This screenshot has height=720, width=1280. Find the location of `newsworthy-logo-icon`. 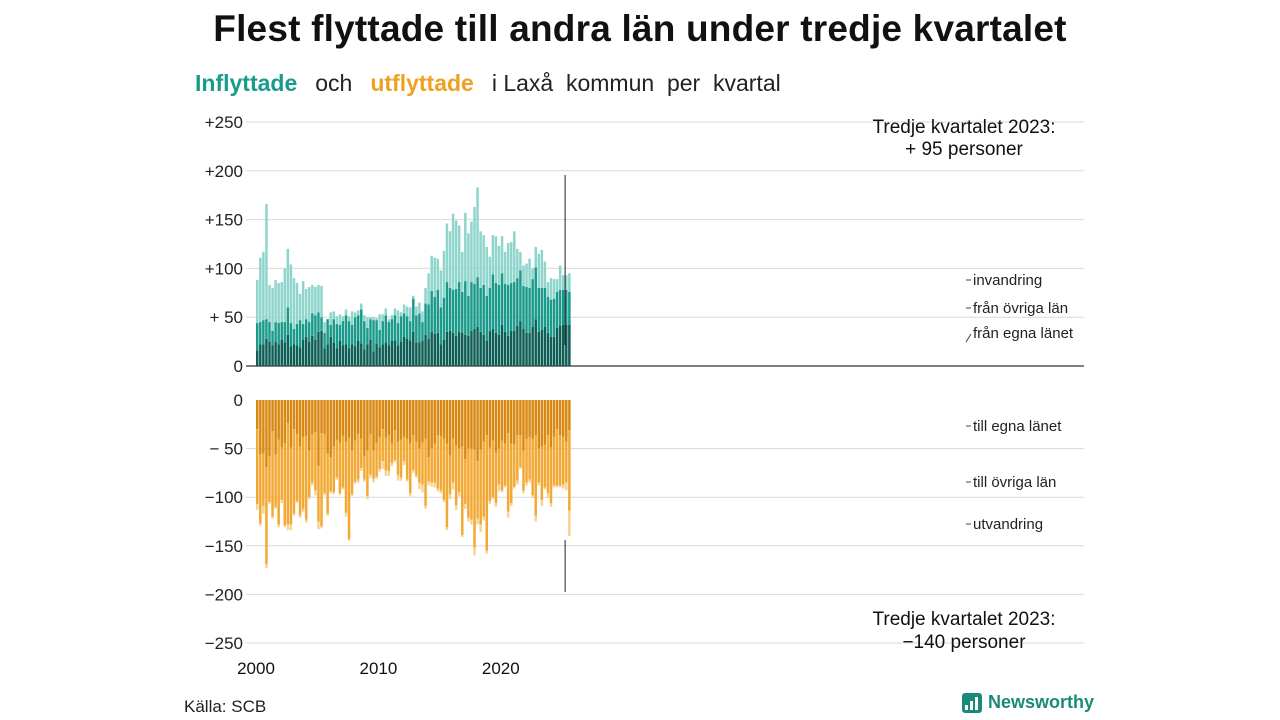

newsworthy-logo-icon is located at coordinates (972, 702).